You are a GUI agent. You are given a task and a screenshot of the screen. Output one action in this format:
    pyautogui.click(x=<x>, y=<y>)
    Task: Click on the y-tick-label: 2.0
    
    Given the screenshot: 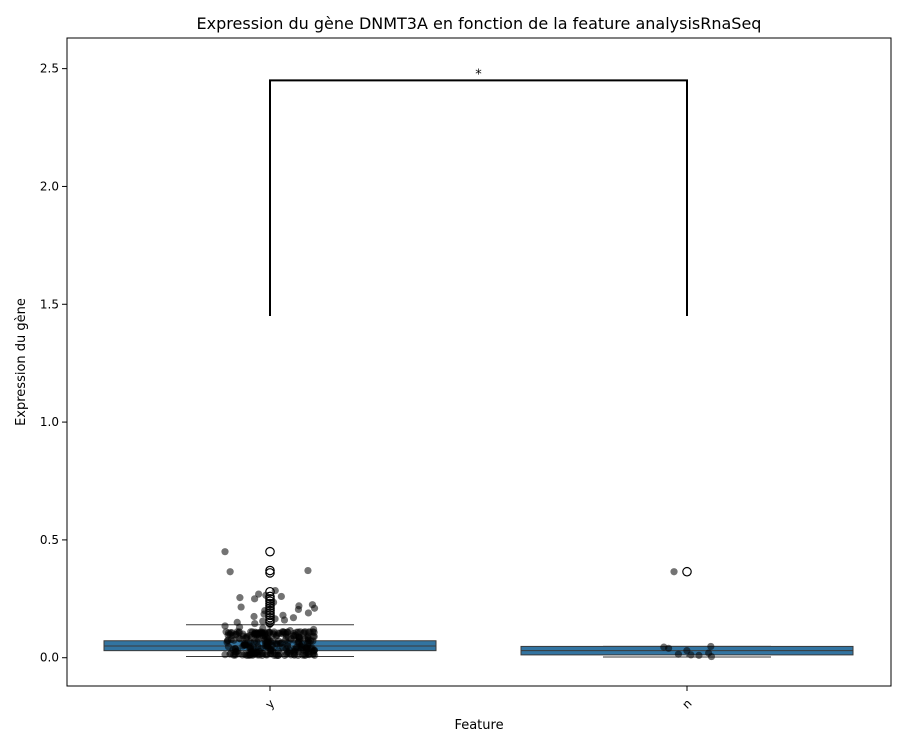 What is the action you would take?
    pyautogui.click(x=49, y=186)
    